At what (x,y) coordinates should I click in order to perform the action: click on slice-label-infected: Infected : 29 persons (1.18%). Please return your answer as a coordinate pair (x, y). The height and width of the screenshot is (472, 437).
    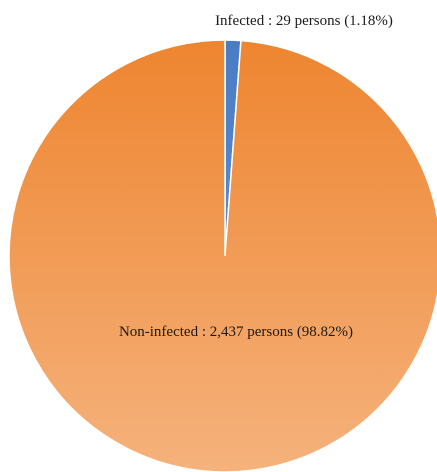
    Looking at the image, I should click on (304, 21).